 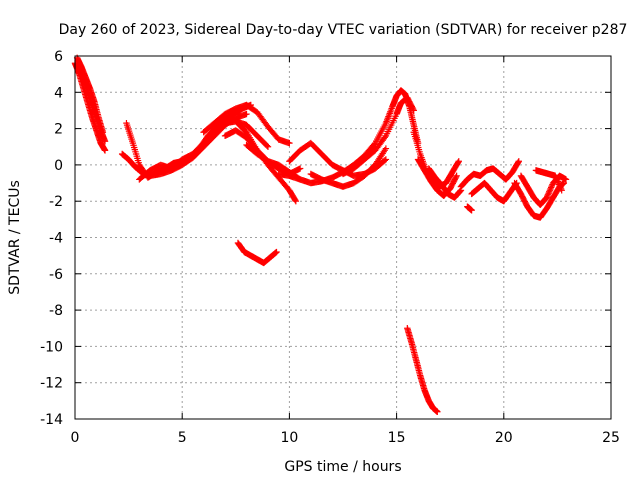 What do you see at coordinates (15, 237) in the screenshot?
I see `y-axis-title: SDTVAR / TECUs` at bounding box center [15, 237].